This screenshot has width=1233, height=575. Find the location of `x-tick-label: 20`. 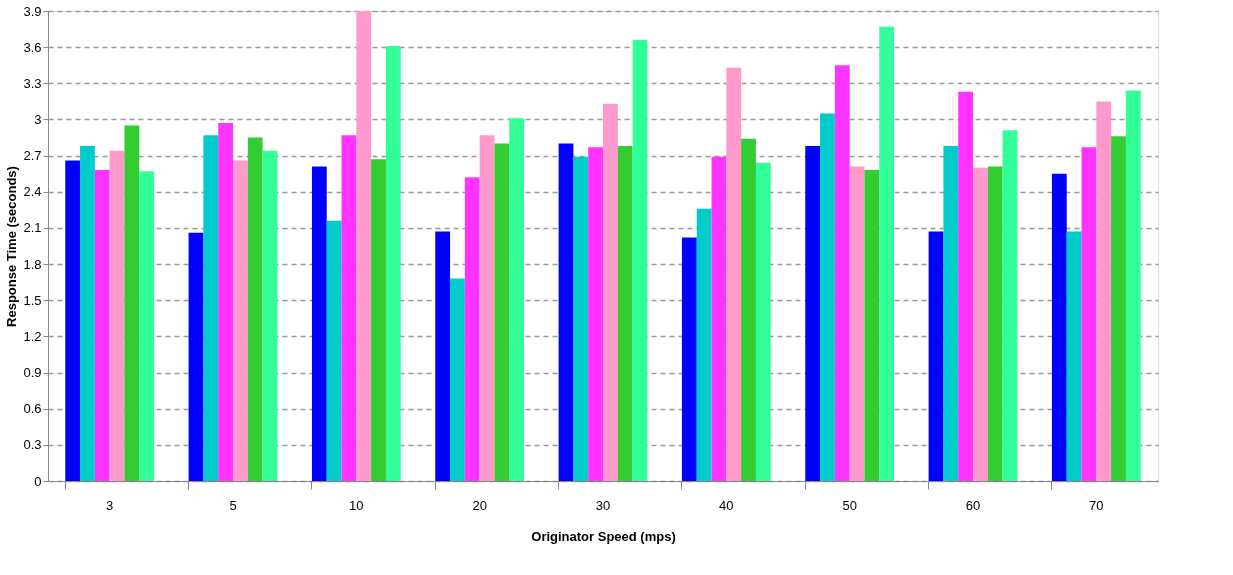

x-tick-label: 20 is located at coordinates (479, 505).